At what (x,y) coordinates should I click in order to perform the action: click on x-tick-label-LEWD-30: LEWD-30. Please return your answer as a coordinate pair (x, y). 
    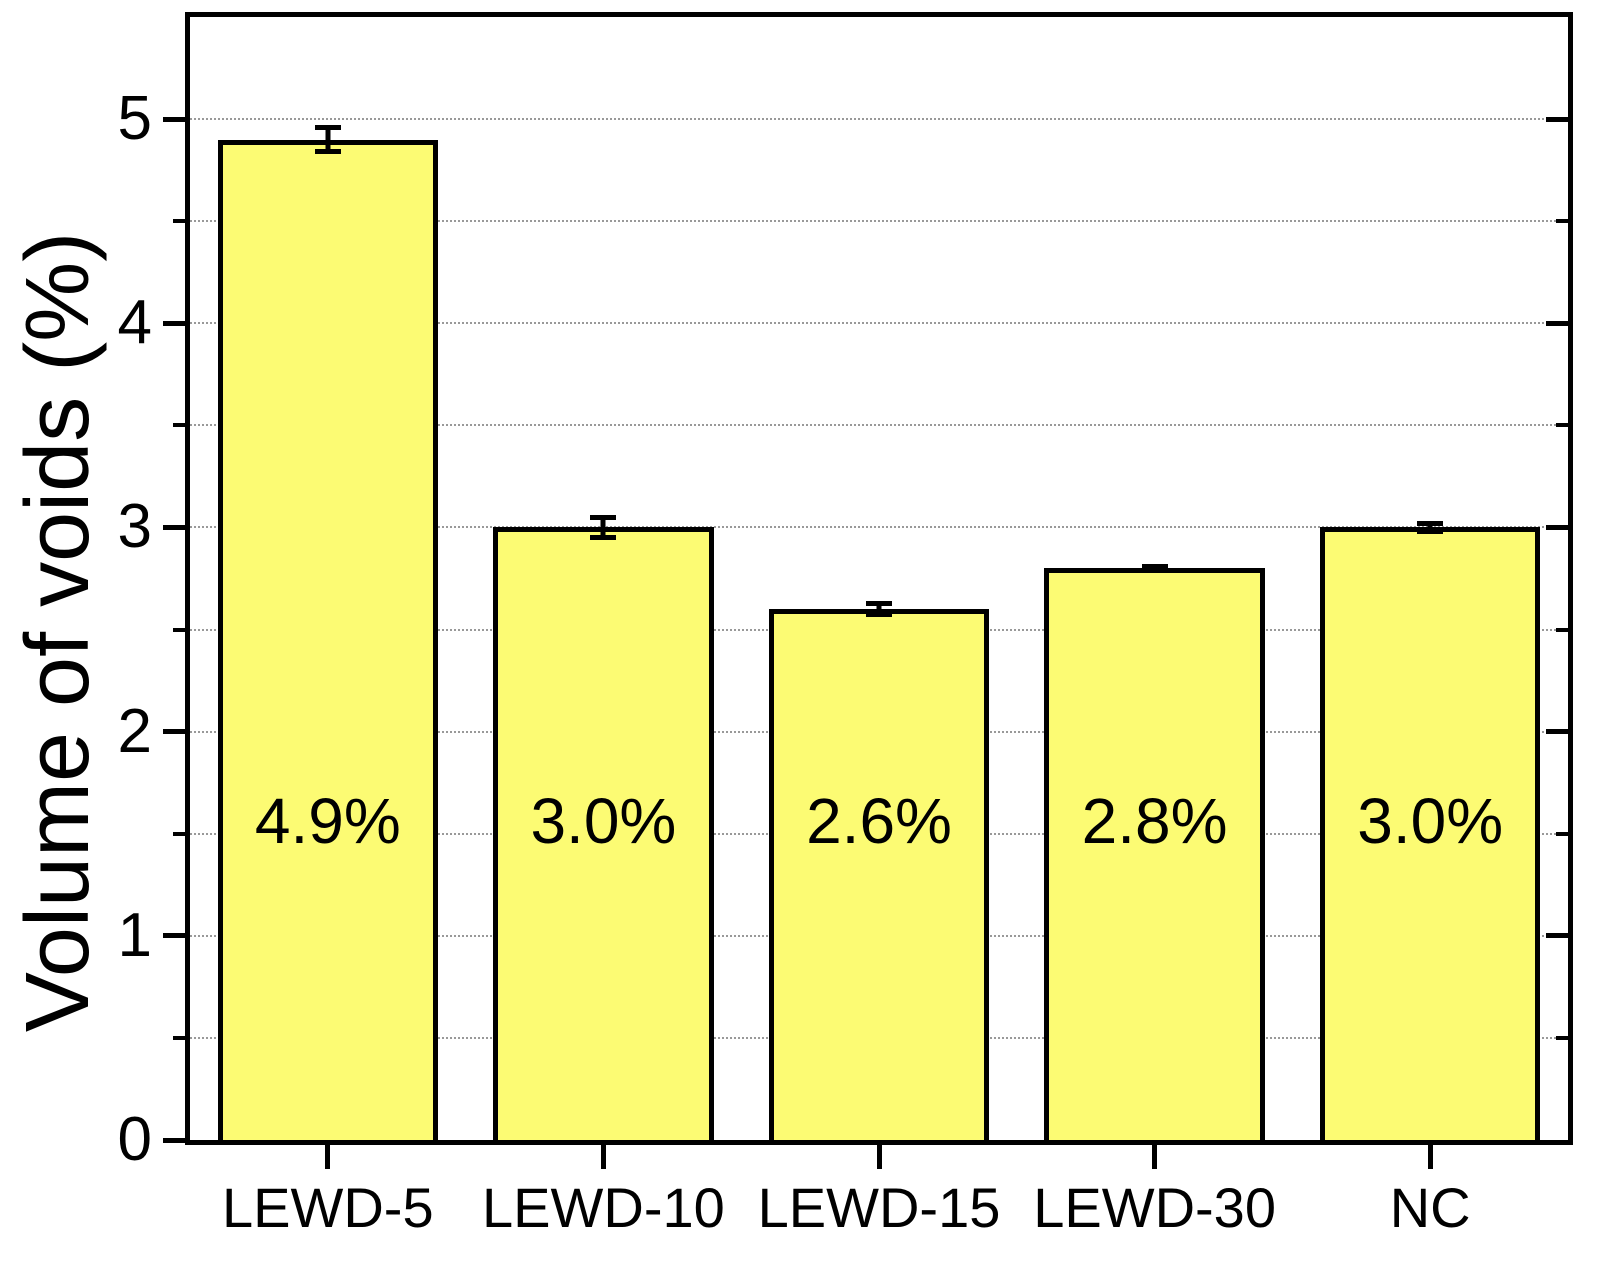
    Looking at the image, I should click on (1154, 1207).